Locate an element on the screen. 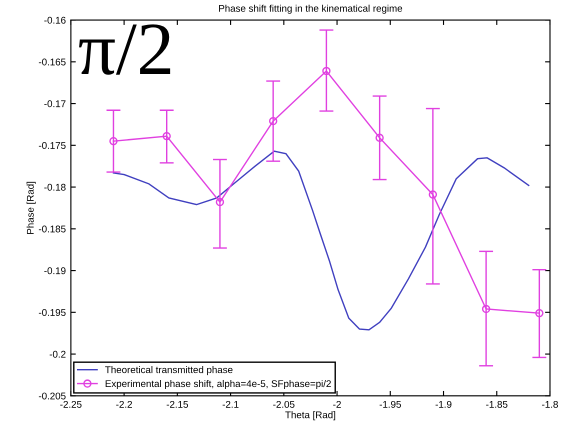 This screenshot has width=567, height=427. x-tick-label: -1.8 is located at coordinates (550, 404).